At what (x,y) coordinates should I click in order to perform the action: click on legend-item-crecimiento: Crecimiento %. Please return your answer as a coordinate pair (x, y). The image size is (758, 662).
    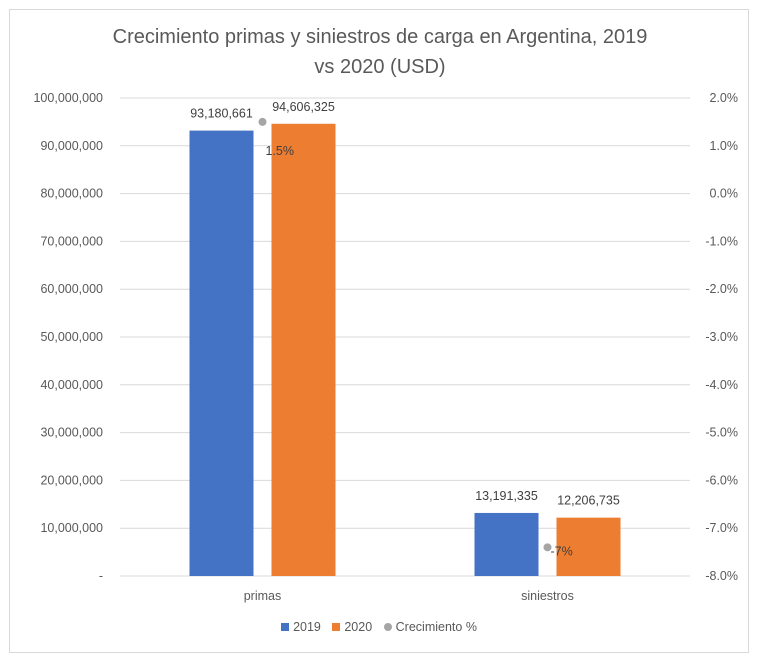
    Looking at the image, I should click on (430, 627).